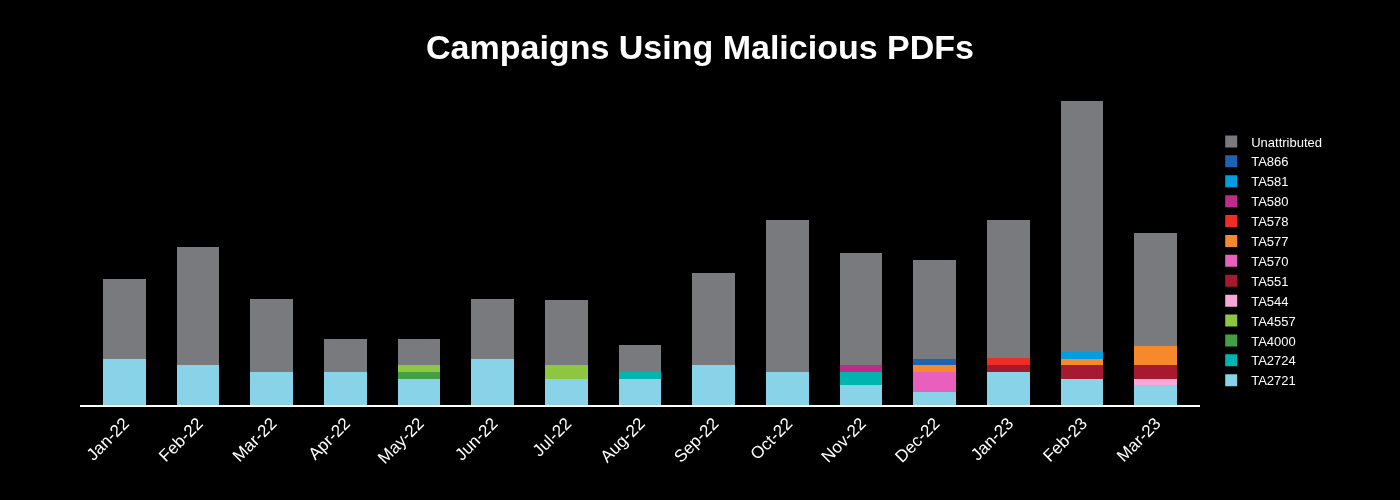 This screenshot has width=1400, height=500. Describe the element at coordinates (1270, 182) in the screenshot. I see `legend-label: TA581` at that location.